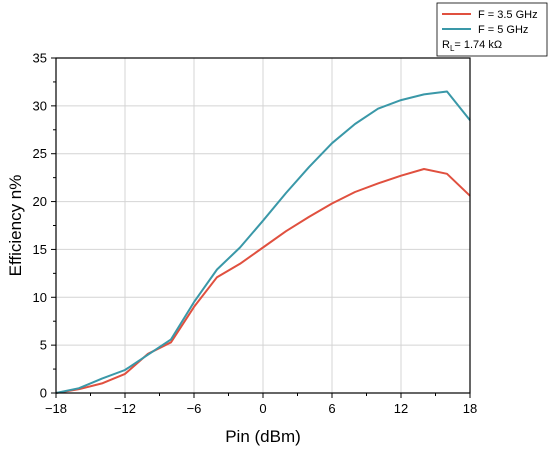 This screenshot has width=550, height=456. What do you see at coordinates (56, 408) in the screenshot?
I see `x-tick-label: −18` at bounding box center [56, 408].